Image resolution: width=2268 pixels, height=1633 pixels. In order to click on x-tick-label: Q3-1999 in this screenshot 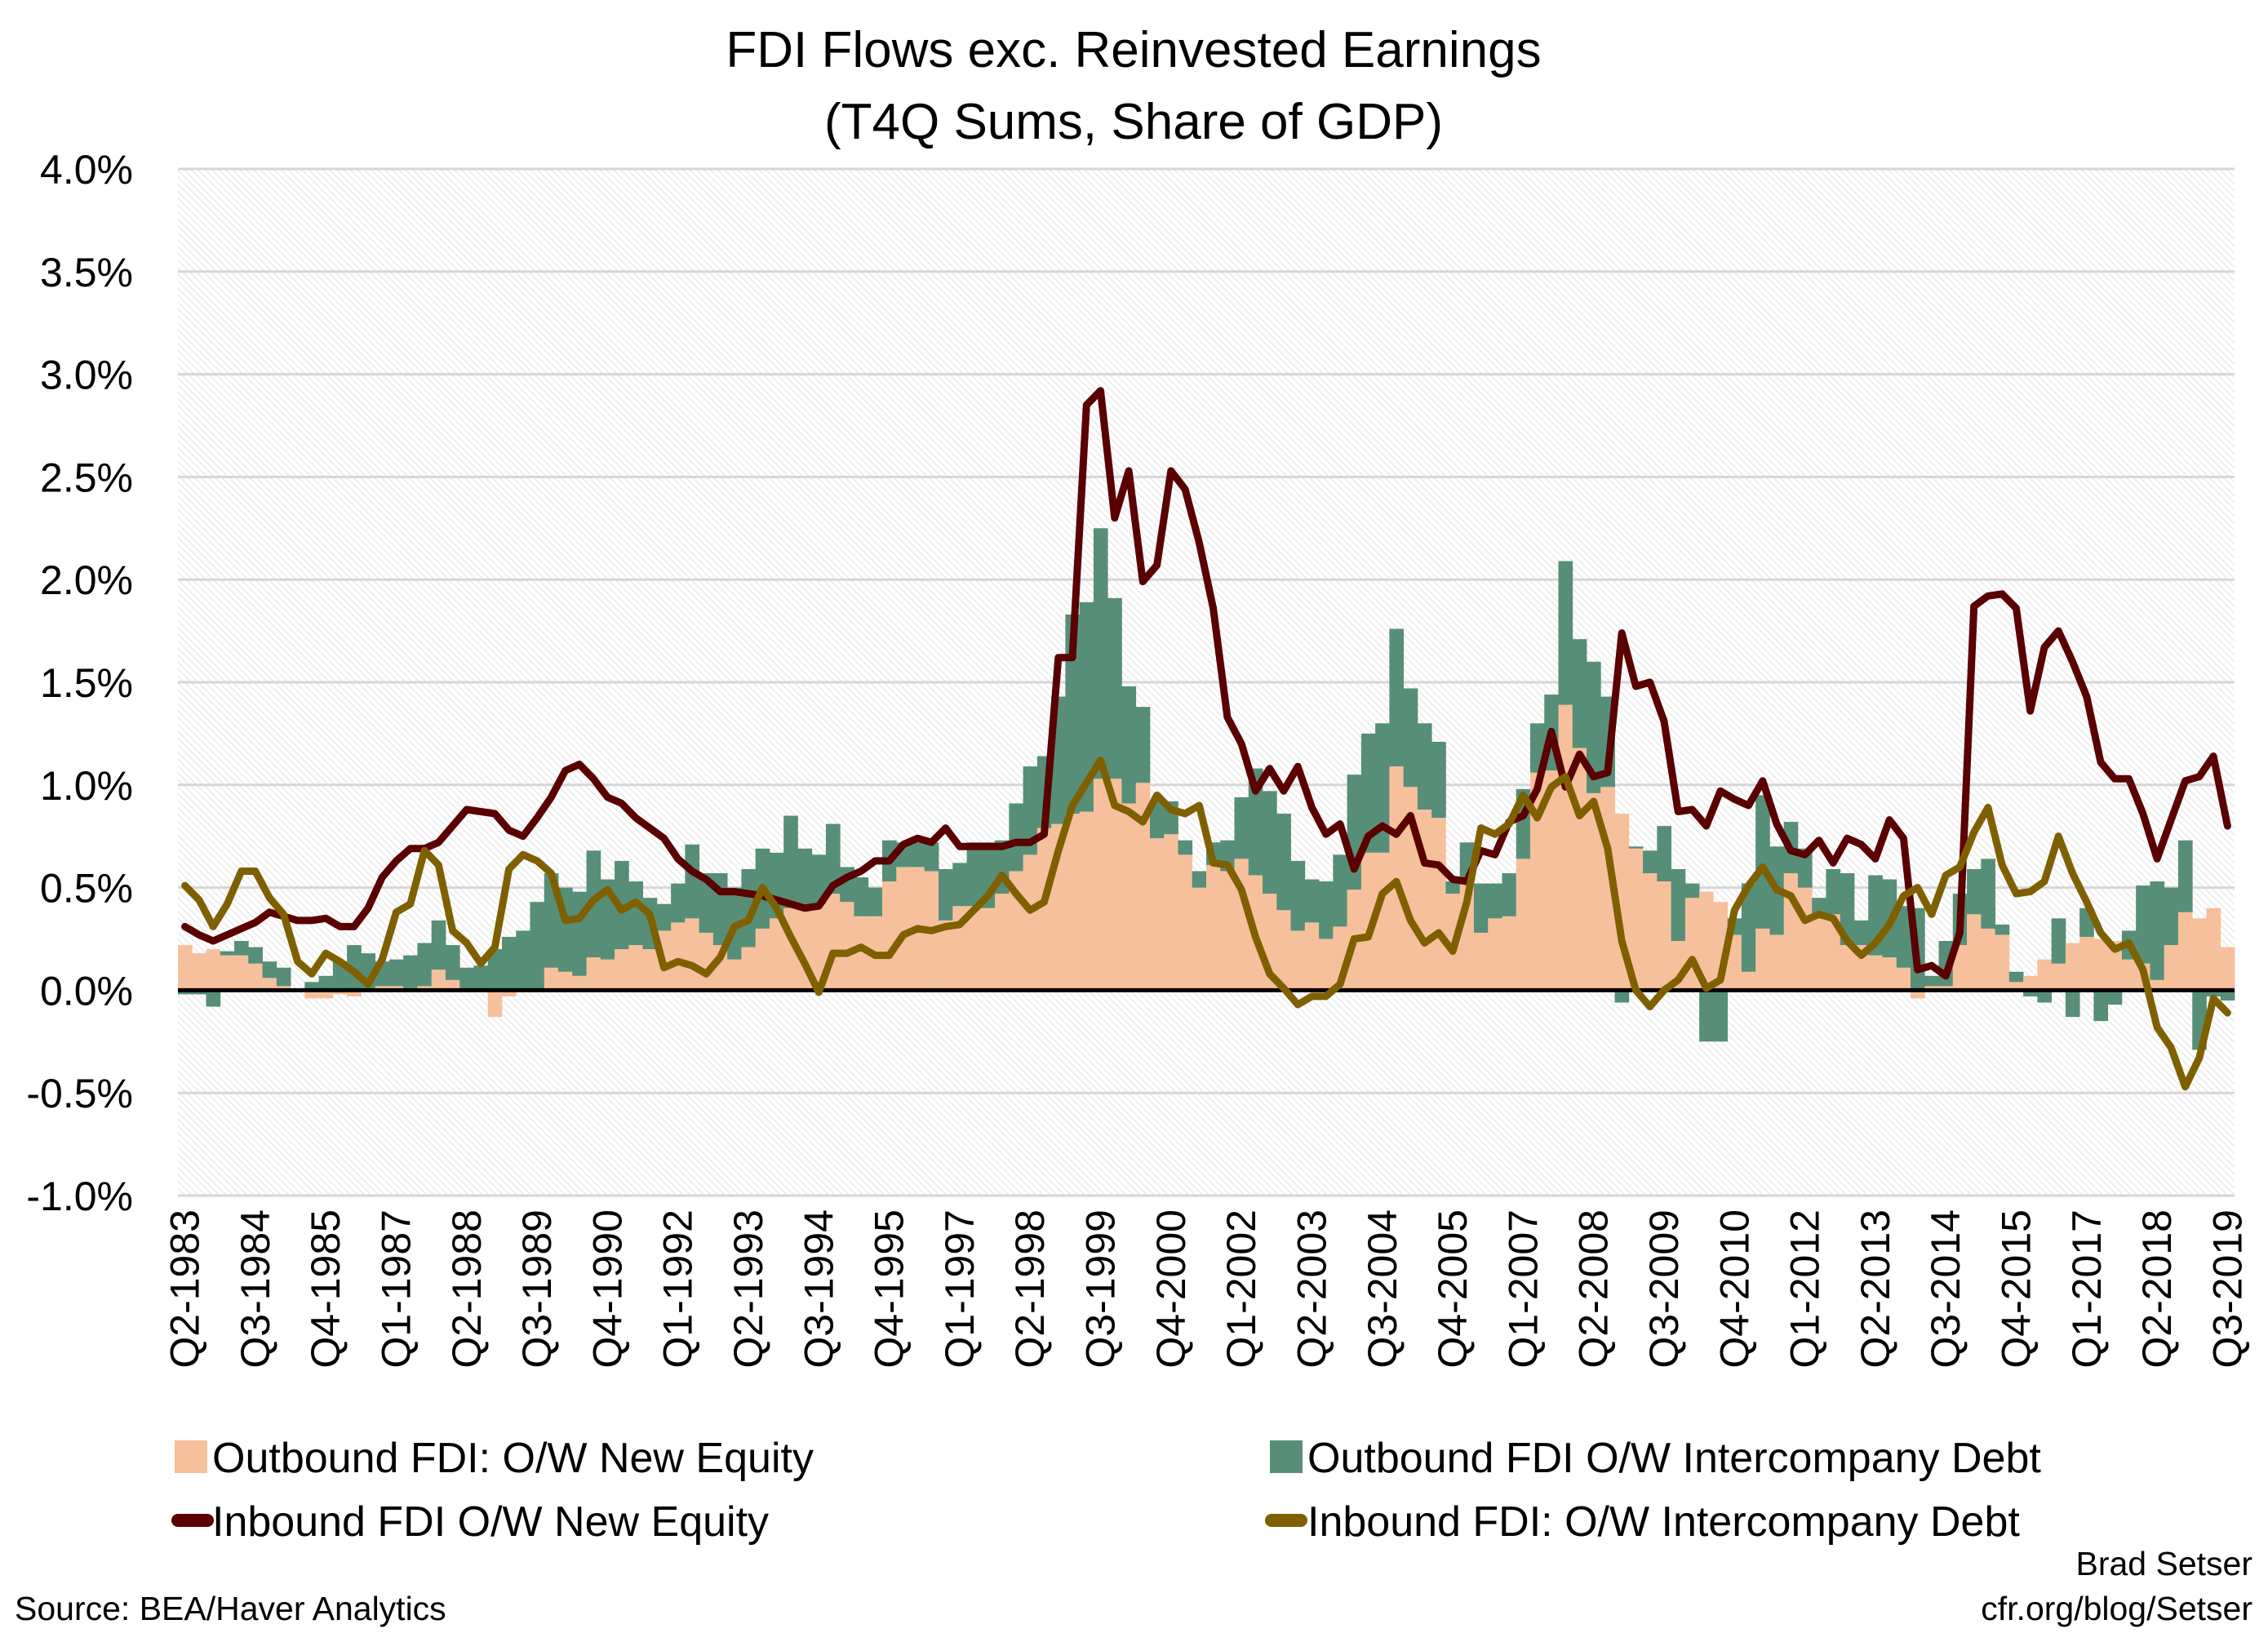, I will do `click(1101, 1289)`.